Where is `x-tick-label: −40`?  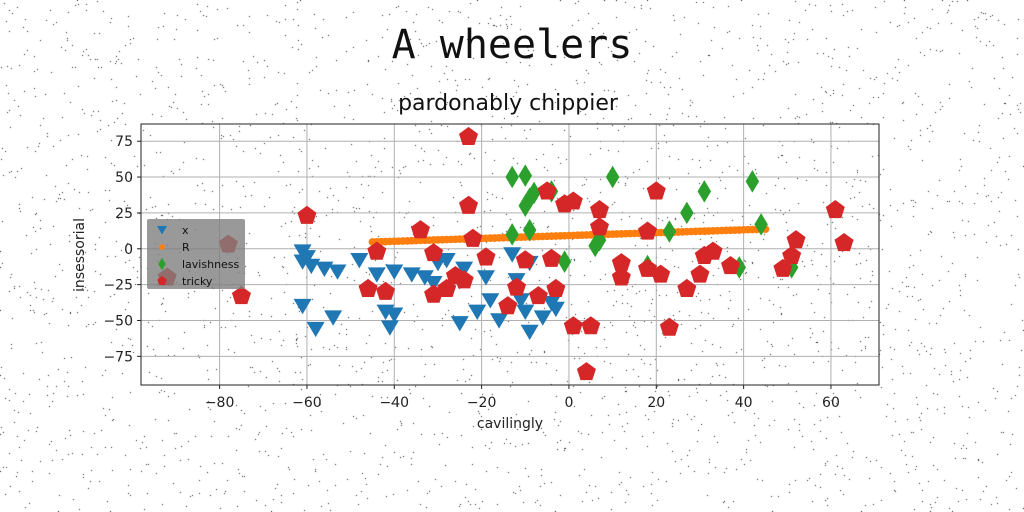 x-tick-label: −40 is located at coordinates (395, 403).